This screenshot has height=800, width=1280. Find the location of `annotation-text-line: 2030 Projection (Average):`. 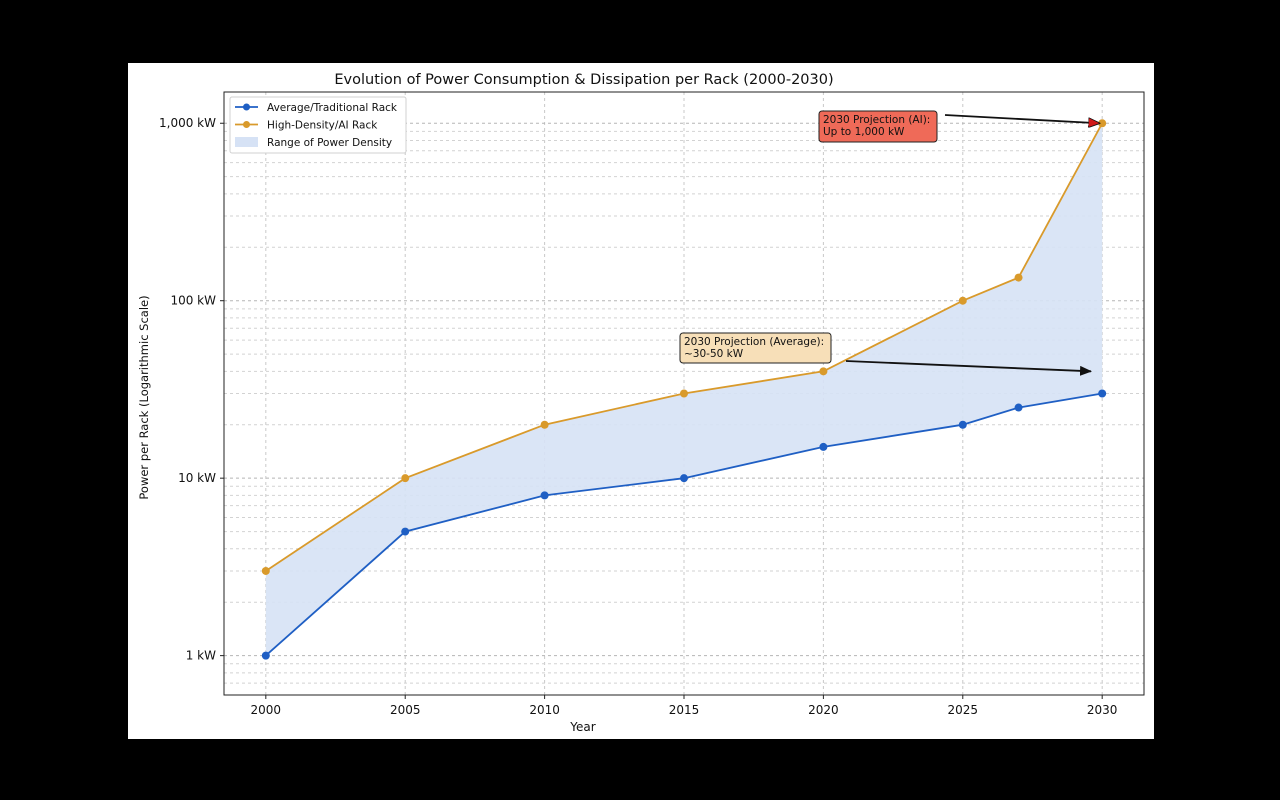

annotation-text-line: 2030 Projection (Average): is located at coordinates (754, 342).